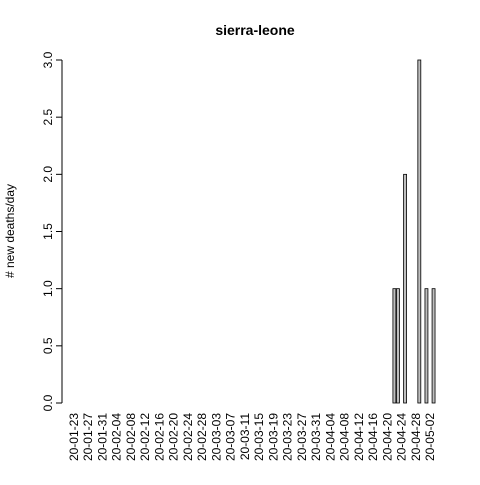 The height and width of the screenshot is (485, 480). I want to click on chart-title: sierra-leone, so click(255, 30).